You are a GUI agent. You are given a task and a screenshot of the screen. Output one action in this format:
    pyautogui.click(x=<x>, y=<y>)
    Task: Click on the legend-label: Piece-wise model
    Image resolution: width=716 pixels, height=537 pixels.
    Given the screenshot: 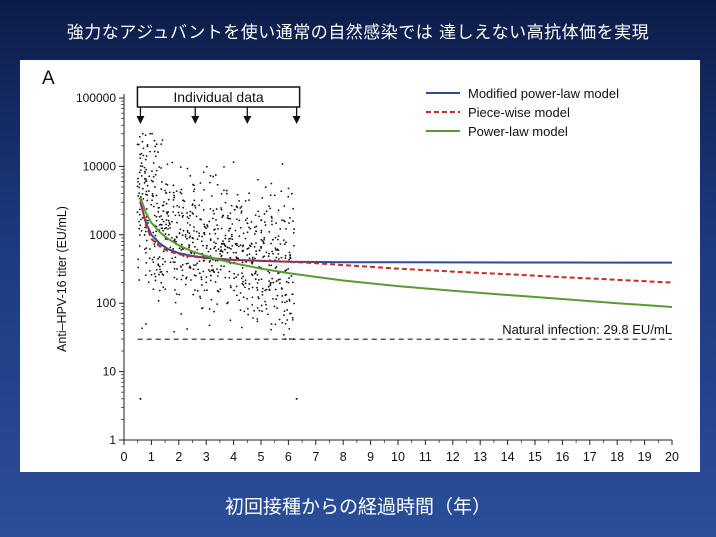 What is the action you would take?
    pyautogui.click(x=519, y=112)
    